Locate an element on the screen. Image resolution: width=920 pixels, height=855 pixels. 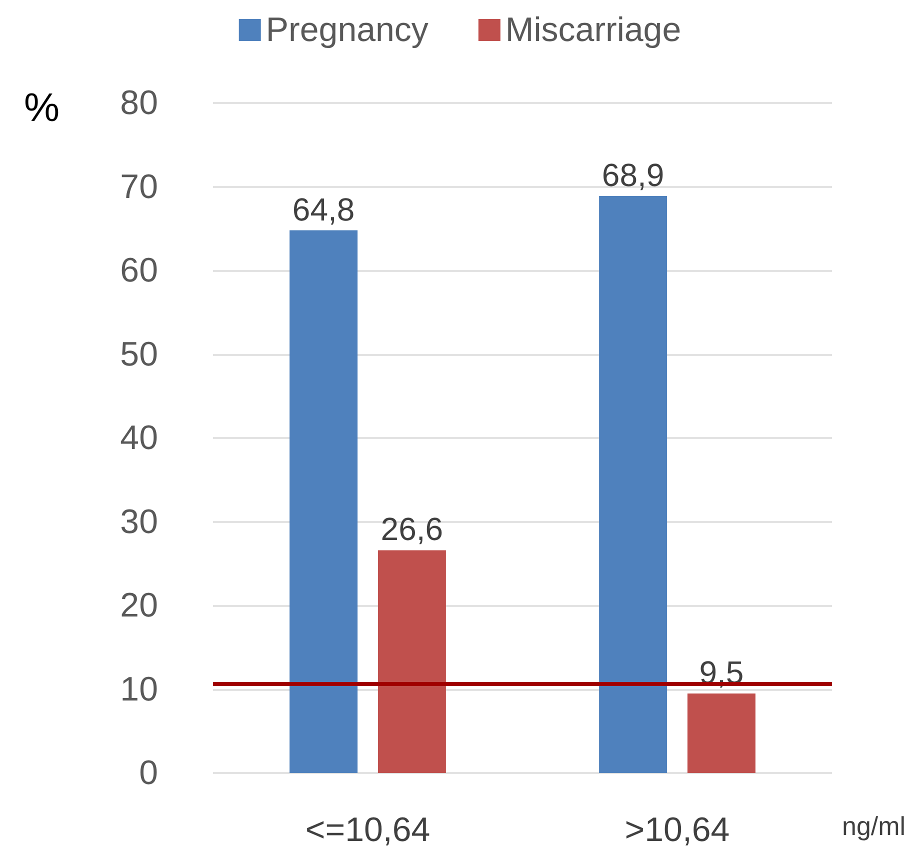
y-tick-label: 0 is located at coordinates (148, 773).